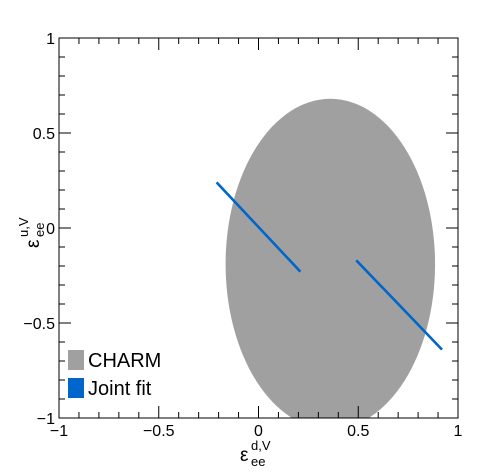 This screenshot has width=498, height=476. What do you see at coordinates (39, 324) in the screenshot?
I see `y-tick-label: −0.5` at bounding box center [39, 324].